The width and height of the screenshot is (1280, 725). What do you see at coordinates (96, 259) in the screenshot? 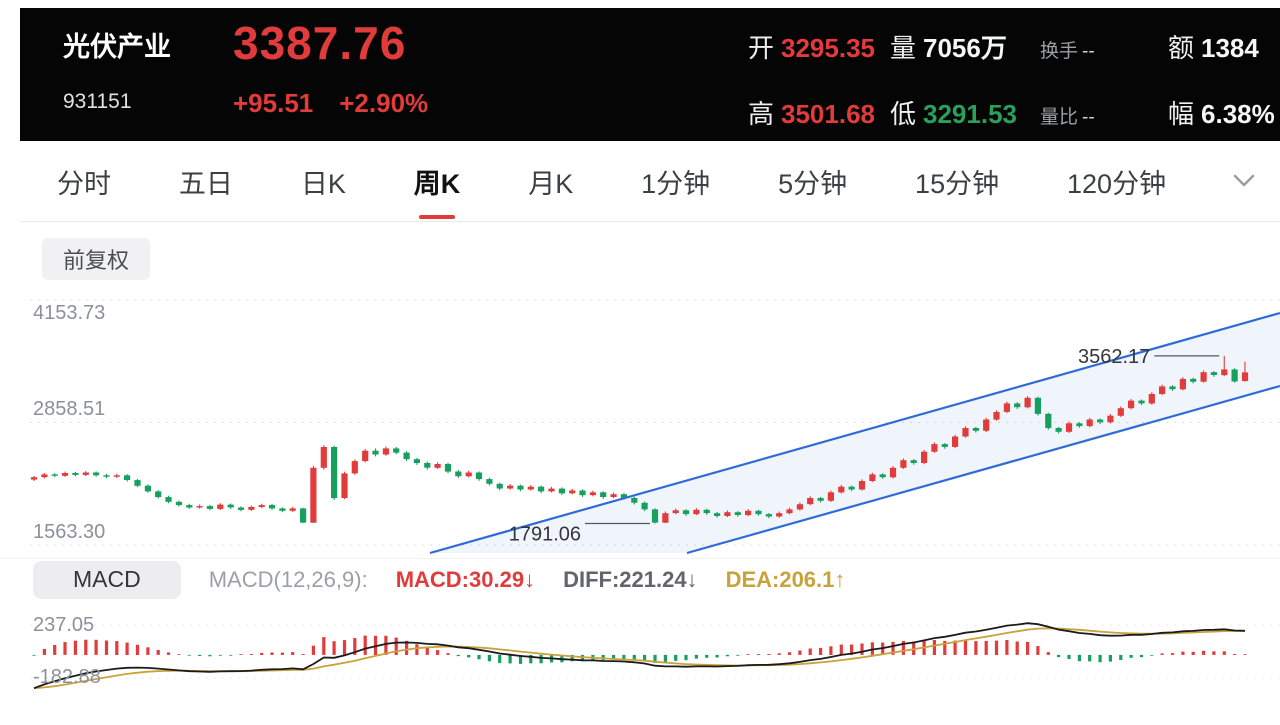
I see `adjust-mode-button: 前复权` at bounding box center [96, 259].